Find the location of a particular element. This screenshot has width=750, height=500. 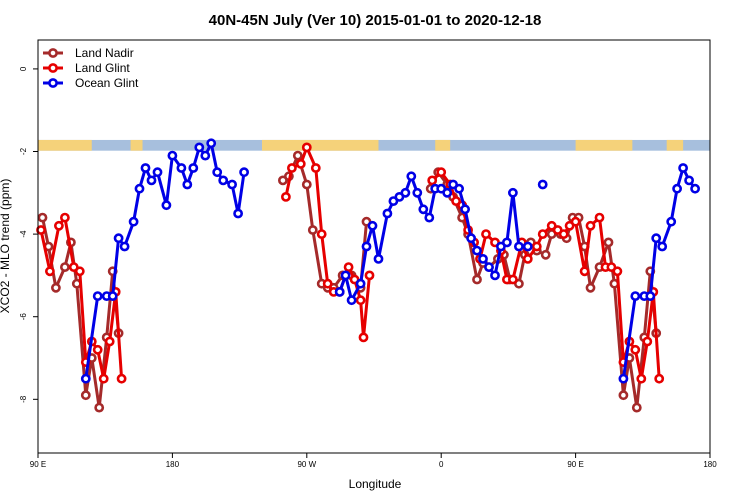

land-ocean-band is located at coordinates (374, 145).